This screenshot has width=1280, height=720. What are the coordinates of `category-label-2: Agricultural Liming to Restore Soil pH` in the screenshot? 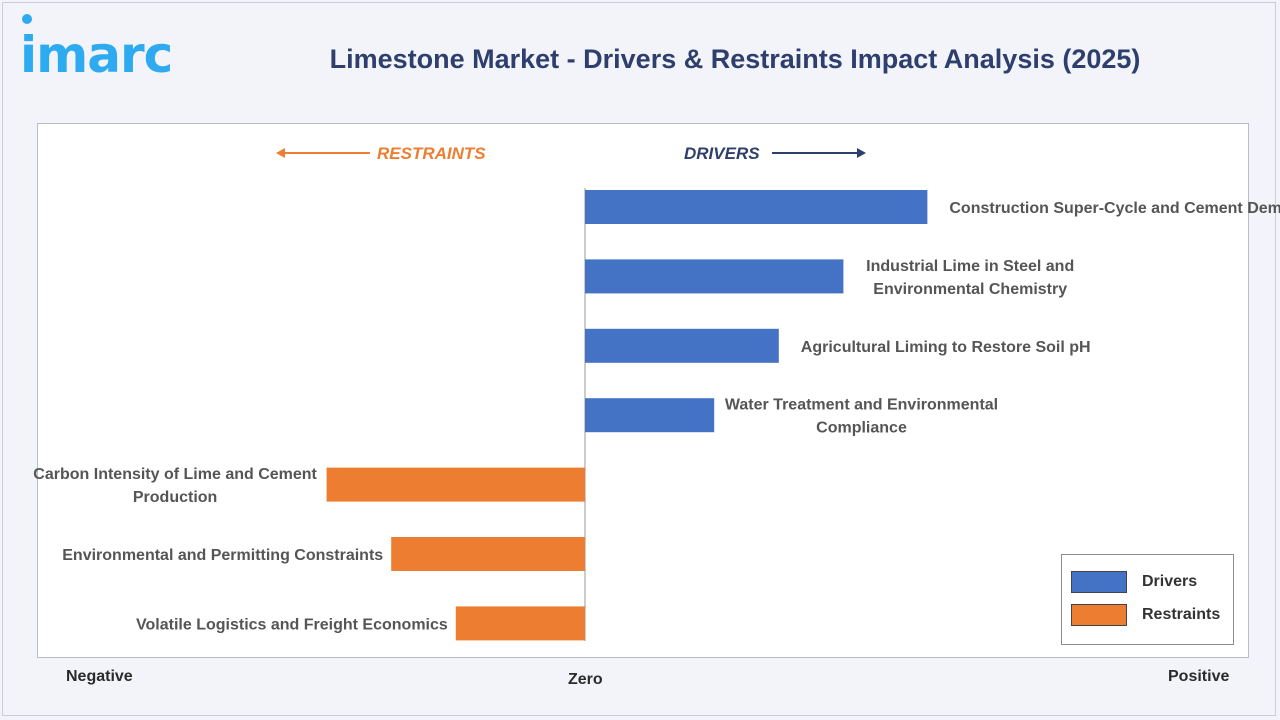 It's located at (946, 347).